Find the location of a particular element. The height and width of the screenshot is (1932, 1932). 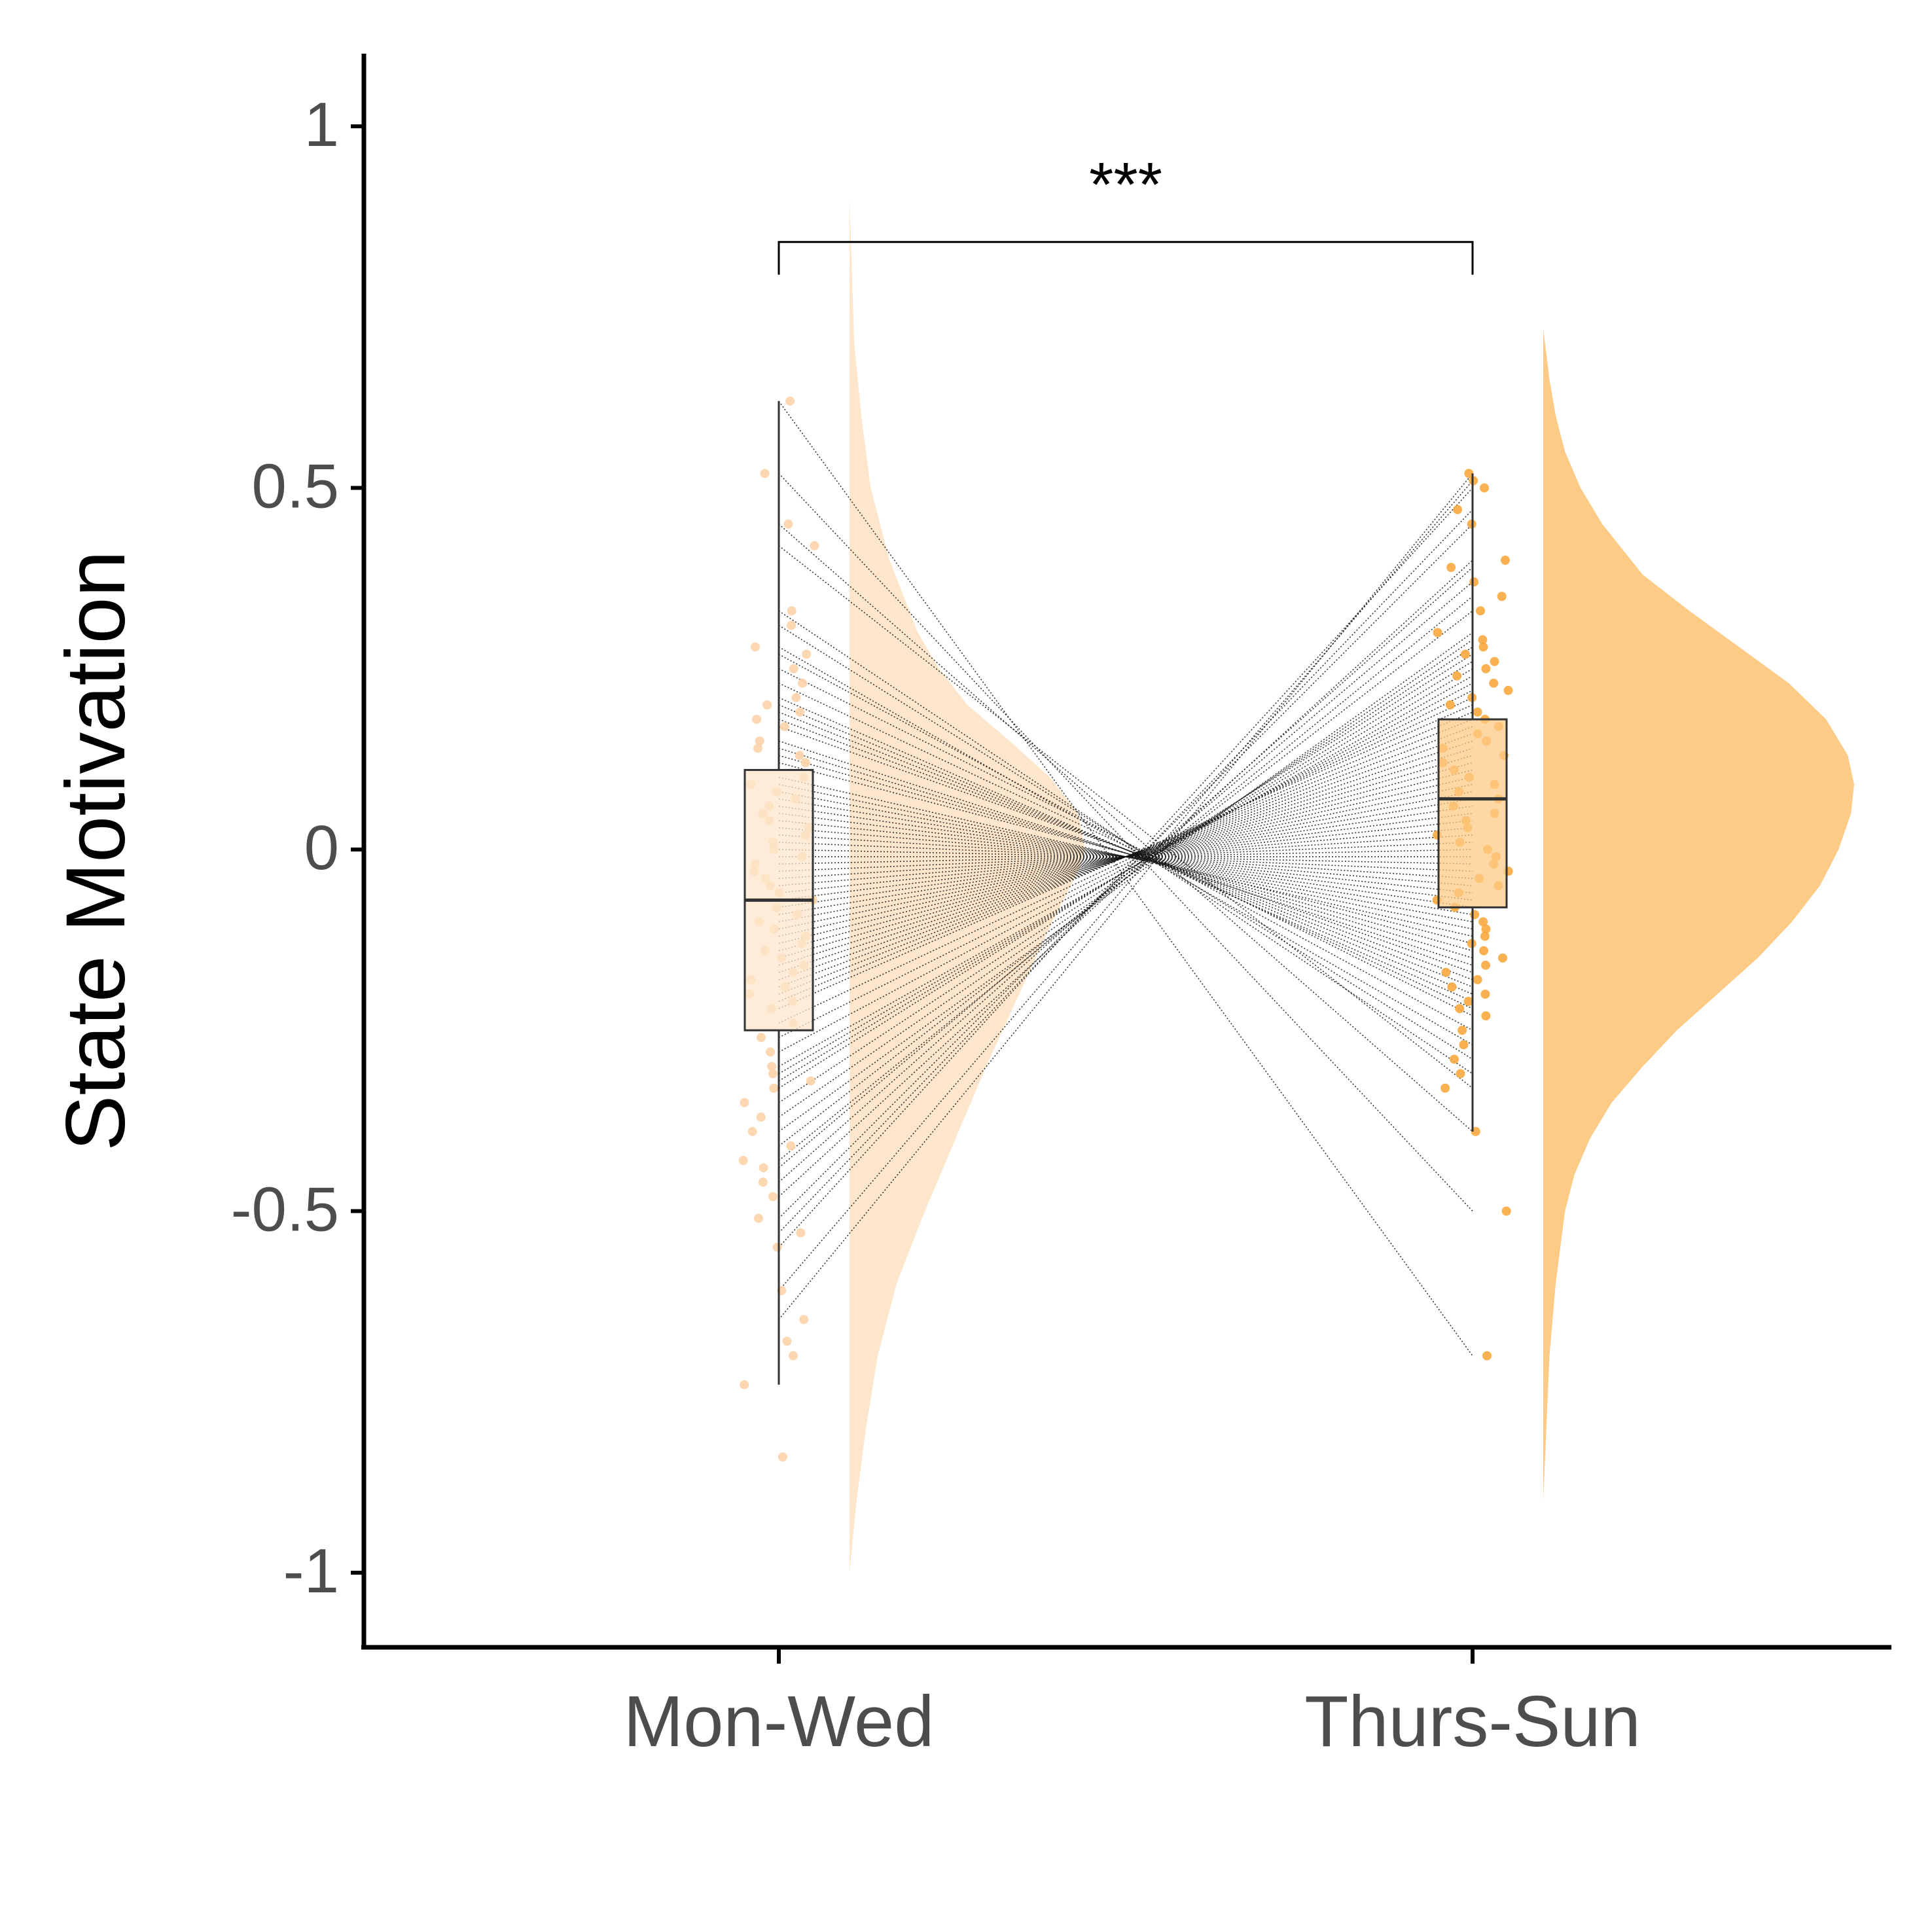

y-tick-label: -1 is located at coordinates (311, 1571).